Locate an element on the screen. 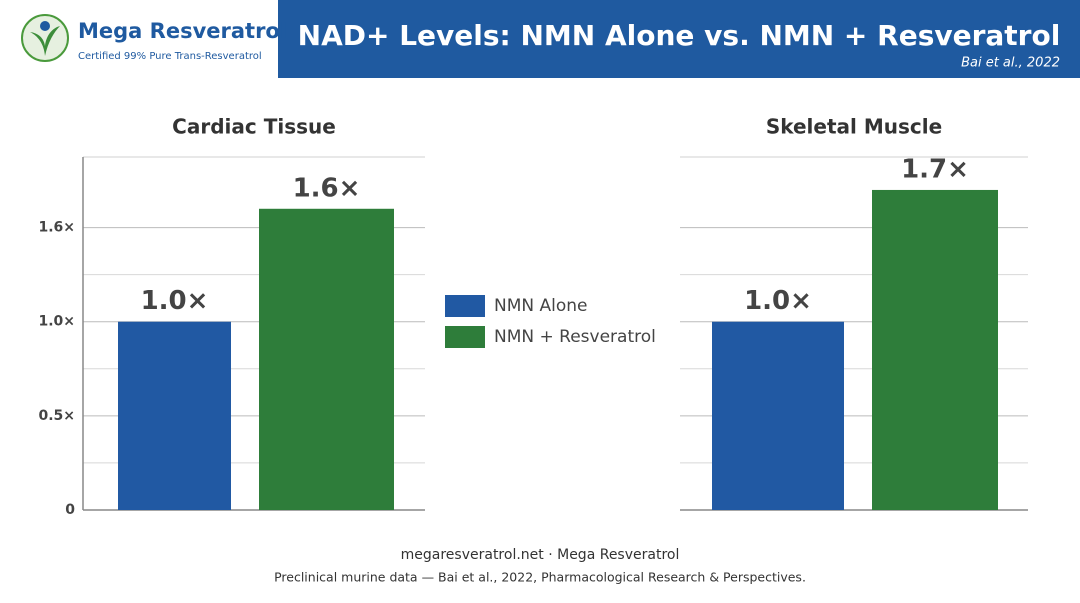 This screenshot has height=603, width=1080. legend-label: NMN Alone is located at coordinates (541, 306).